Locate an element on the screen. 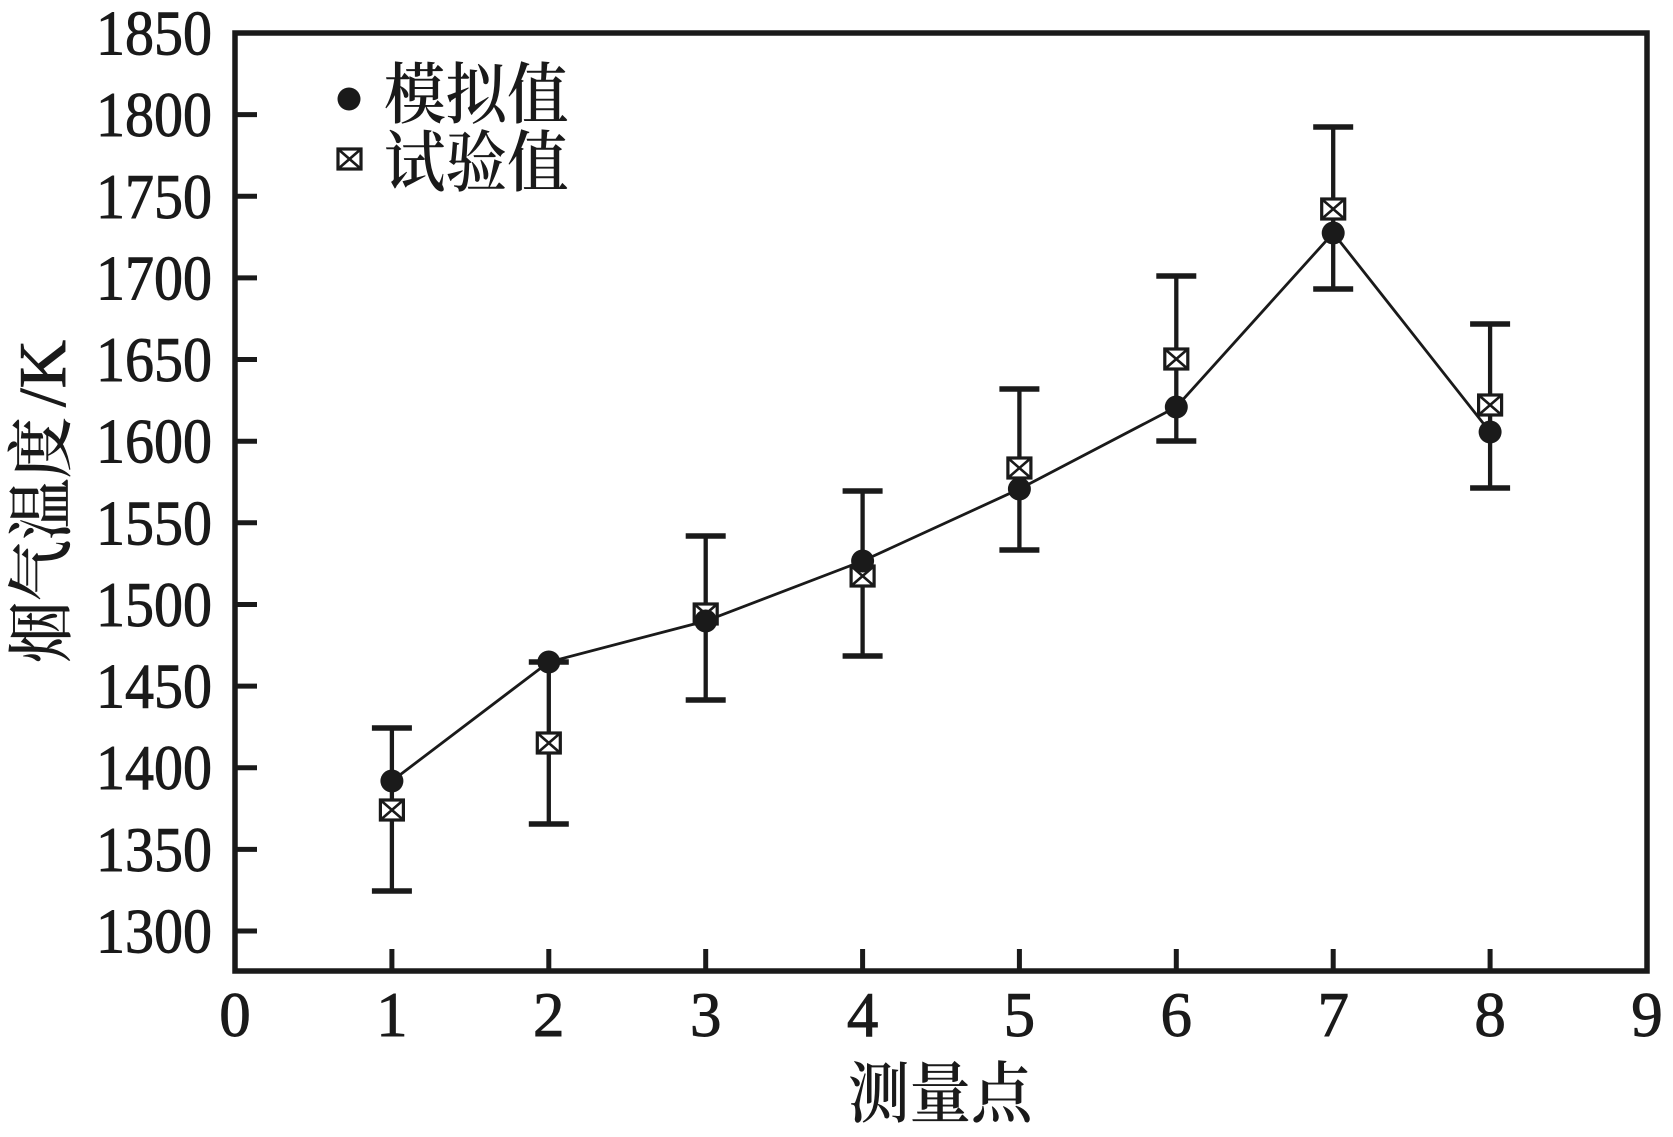  svg-text: 0 is located at coordinates (235, 1015).